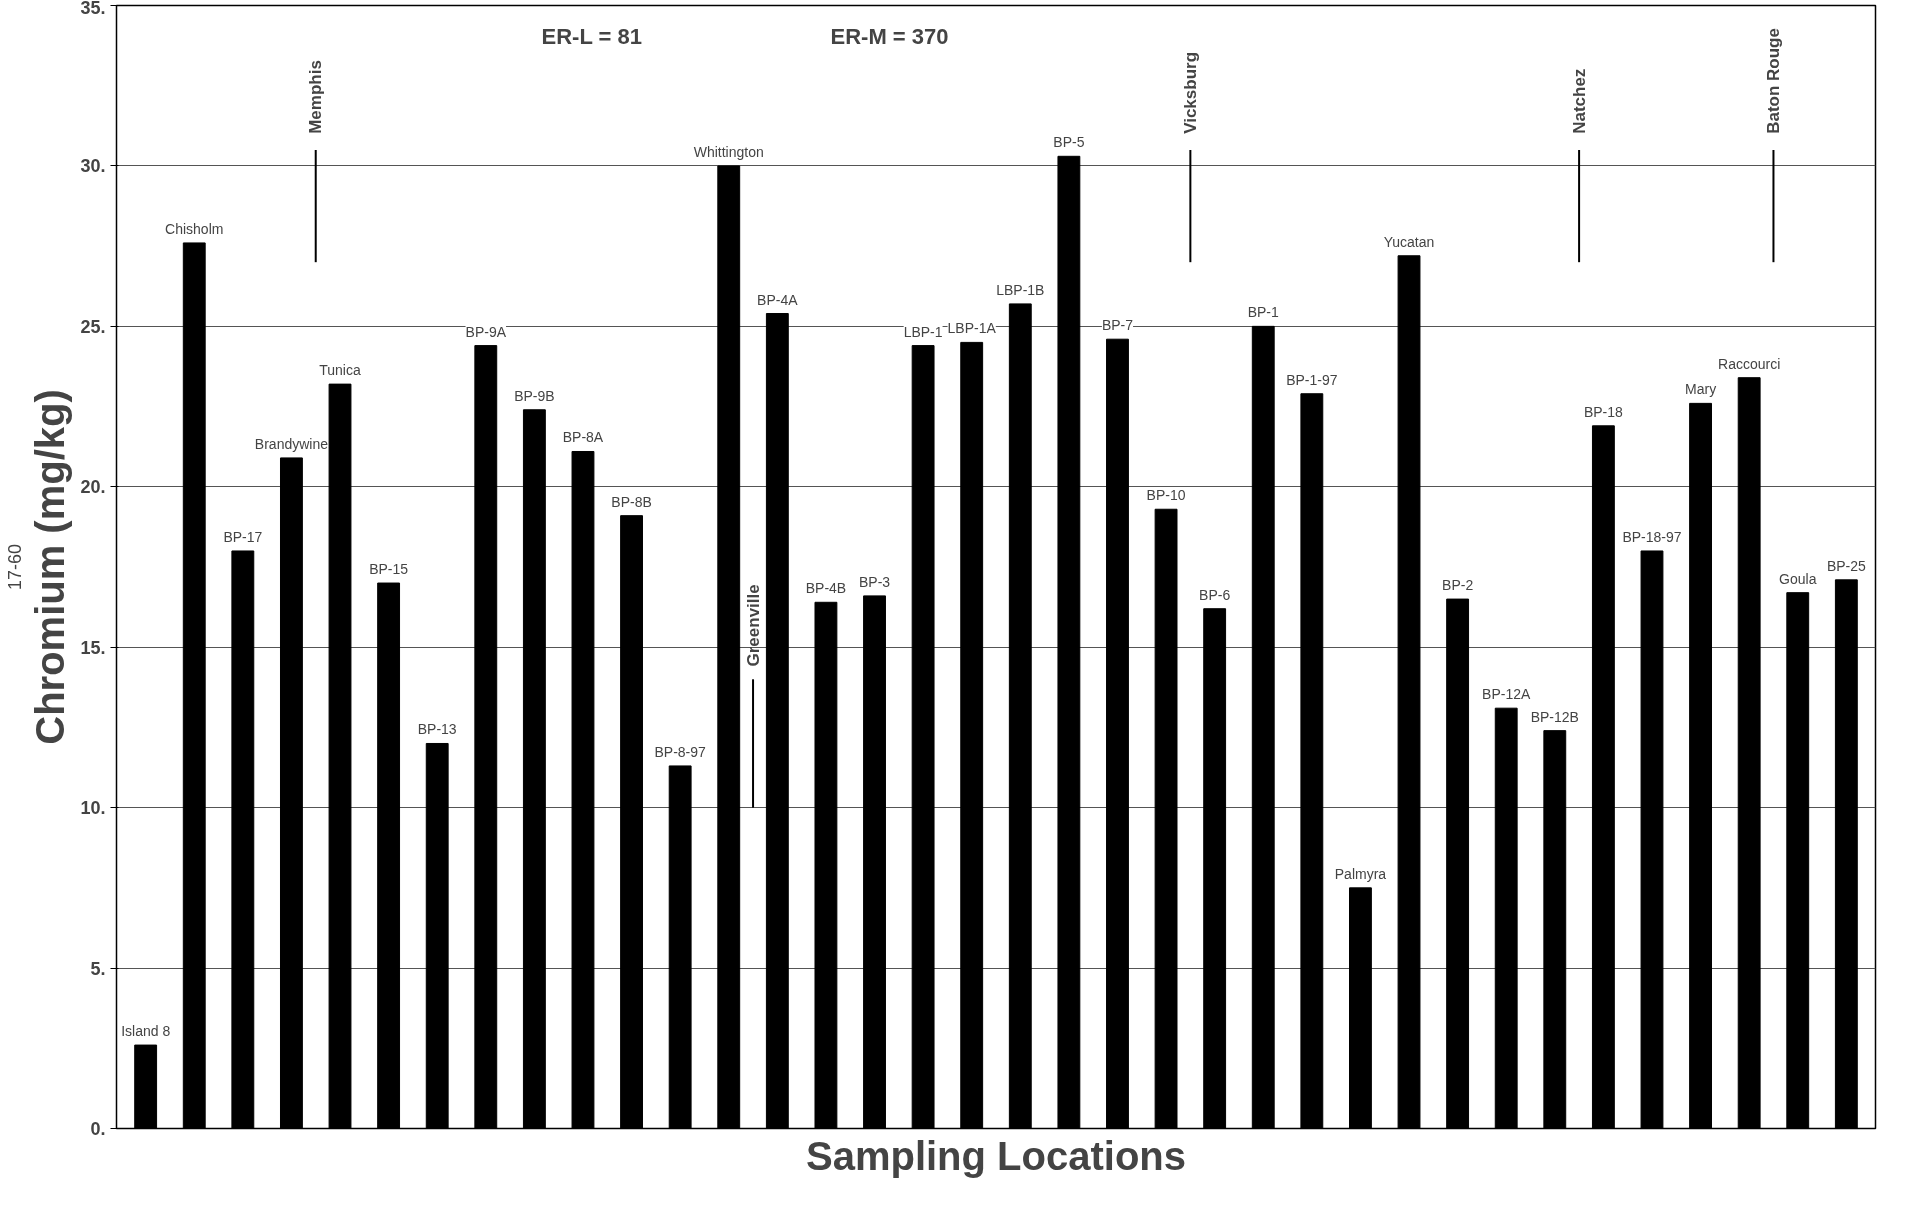  What do you see at coordinates (98, 968) in the screenshot?
I see `y-tick-label: 5.` at bounding box center [98, 968].